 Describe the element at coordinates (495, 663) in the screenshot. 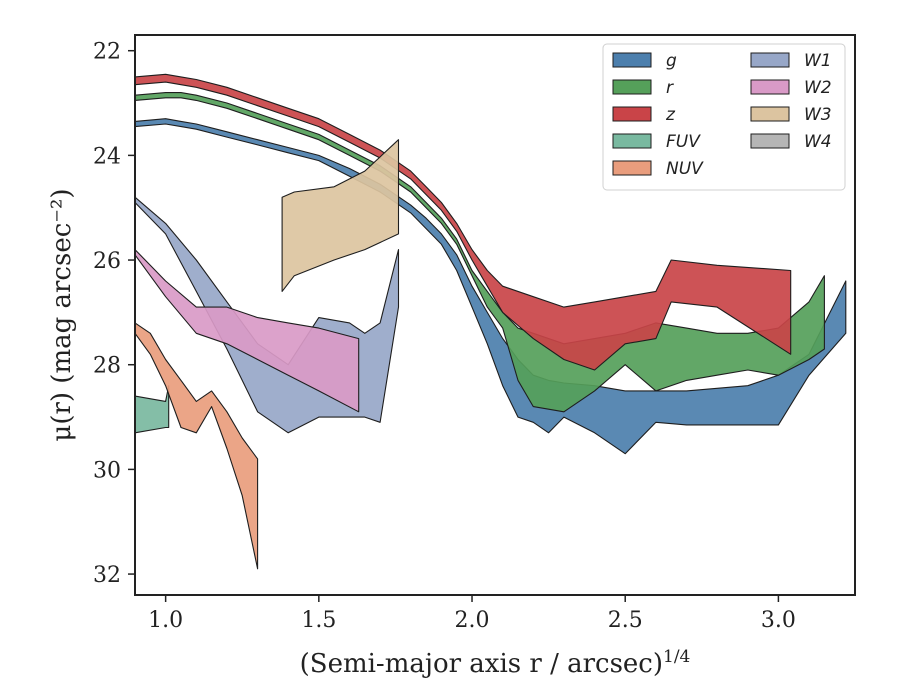

I see `x-axis-label: (Semi-major axis r / arcsec)1/4` at that location.